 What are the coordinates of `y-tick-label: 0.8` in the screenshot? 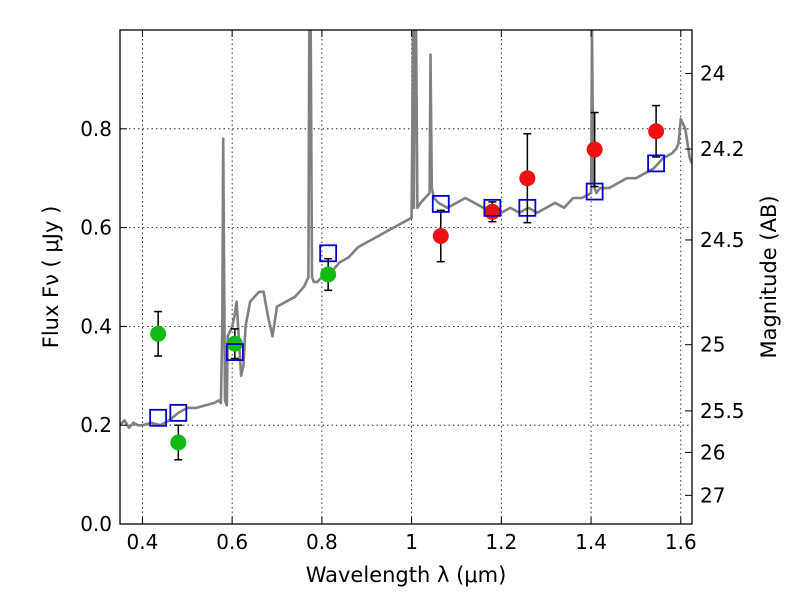 It's located at (96, 129).